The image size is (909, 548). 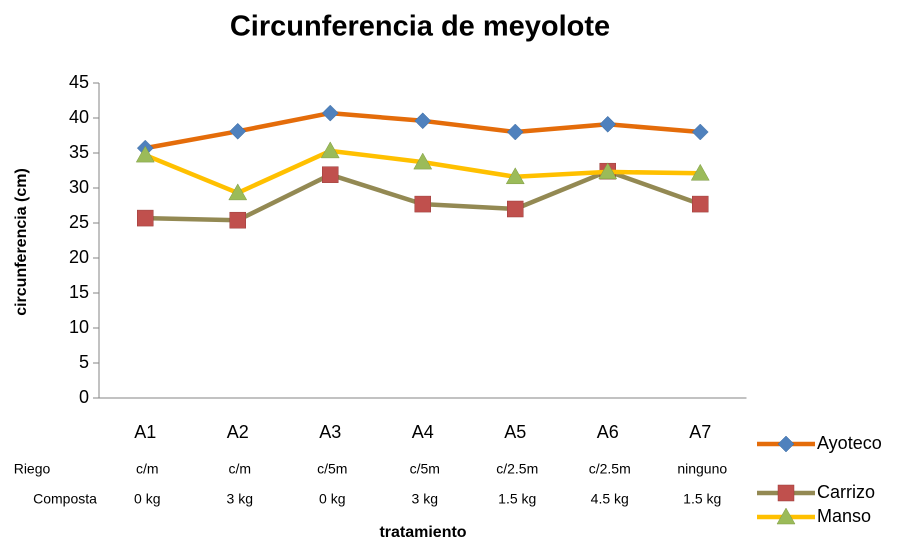 What do you see at coordinates (423, 432) in the screenshot?
I see `x-tick-label: A4` at bounding box center [423, 432].